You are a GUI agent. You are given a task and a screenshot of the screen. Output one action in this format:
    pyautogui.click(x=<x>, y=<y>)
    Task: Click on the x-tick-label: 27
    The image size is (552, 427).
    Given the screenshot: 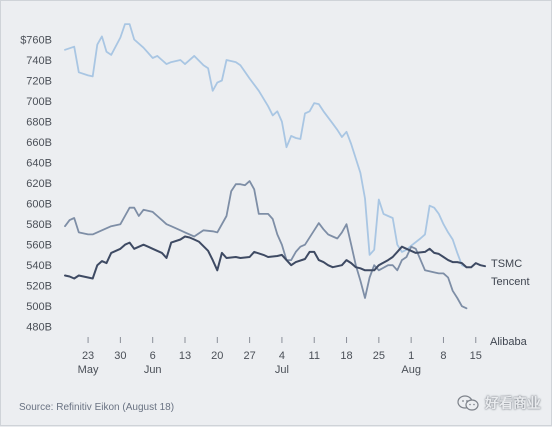 What is the action you would take?
    pyautogui.click(x=249, y=356)
    